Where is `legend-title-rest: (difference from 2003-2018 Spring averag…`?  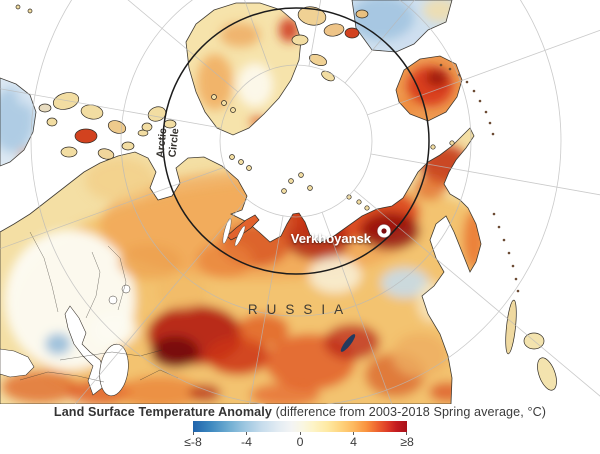
legend-title-rest: (difference from 2003-2018 Spring averag… is located at coordinates (409, 412).